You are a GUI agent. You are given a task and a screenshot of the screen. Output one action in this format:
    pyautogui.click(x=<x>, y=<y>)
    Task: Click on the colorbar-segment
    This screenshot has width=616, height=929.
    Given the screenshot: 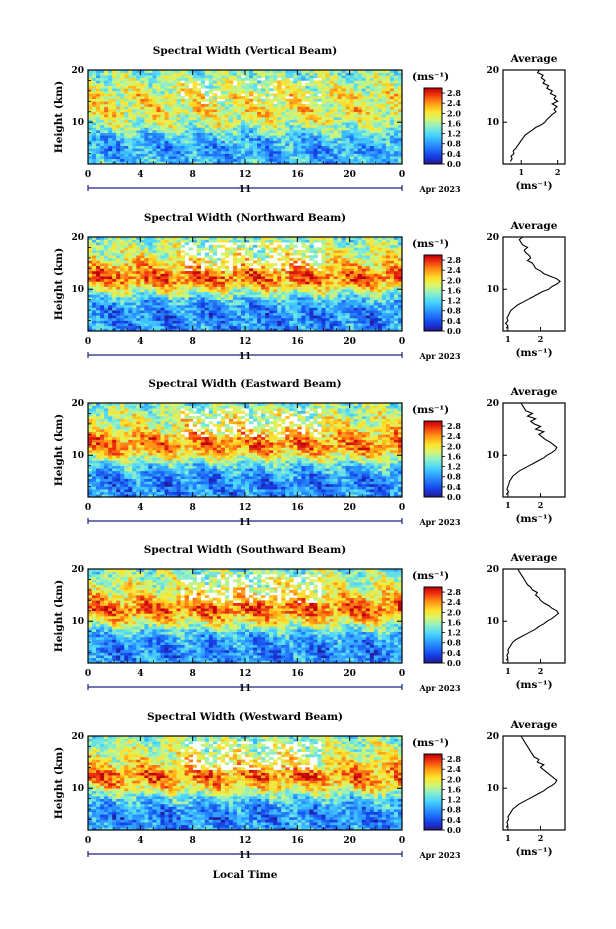 What is the action you would take?
    pyautogui.click(x=433, y=150)
    